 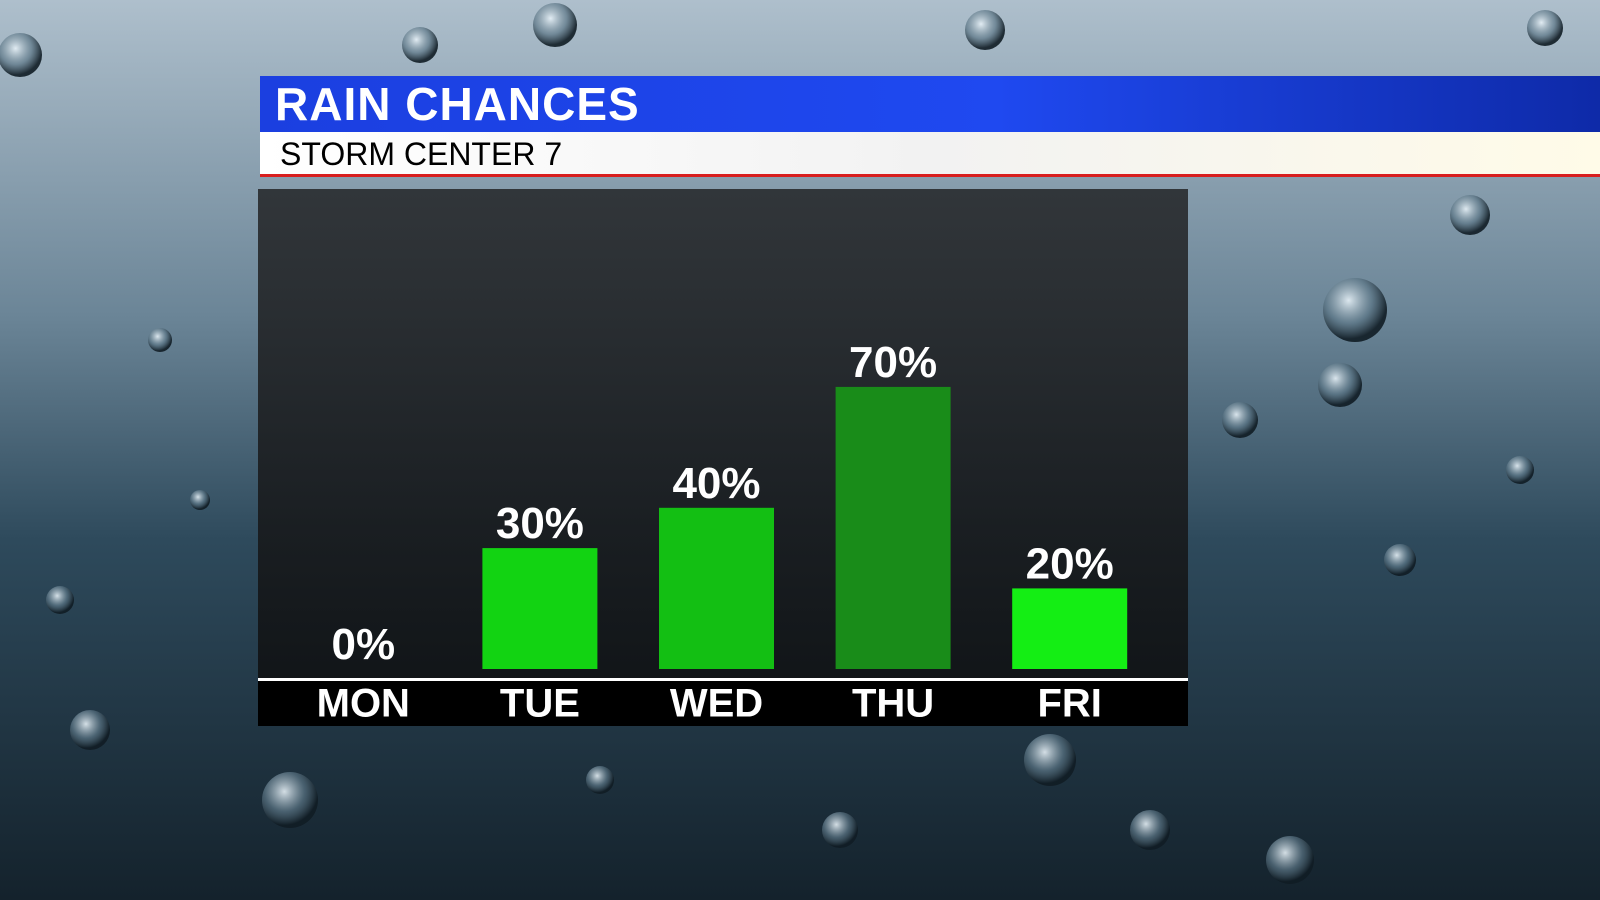 What do you see at coordinates (723, 679) in the screenshot?
I see `baseline` at bounding box center [723, 679].